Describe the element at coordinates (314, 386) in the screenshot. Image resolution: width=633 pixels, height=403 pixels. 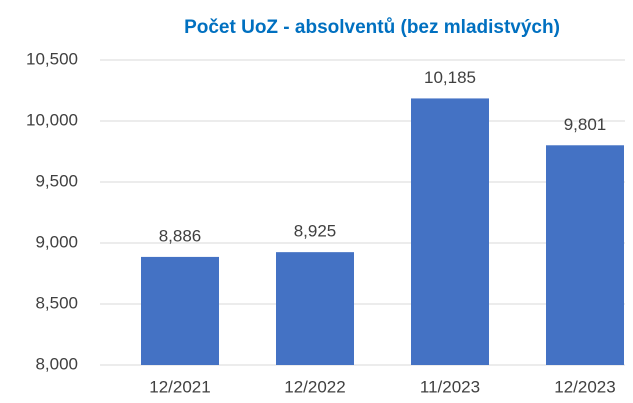
I see `x-tick-label: 12/2022` at that location.